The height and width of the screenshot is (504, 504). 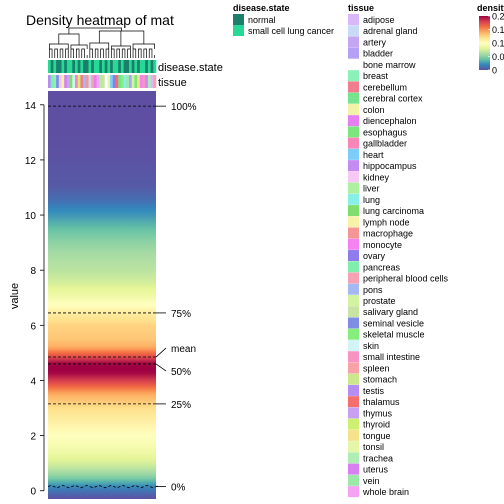 What do you see at coordinates (181, 314) in the screenshot?
I see `quantile-label: 75%` at bounding box center [181, 314].